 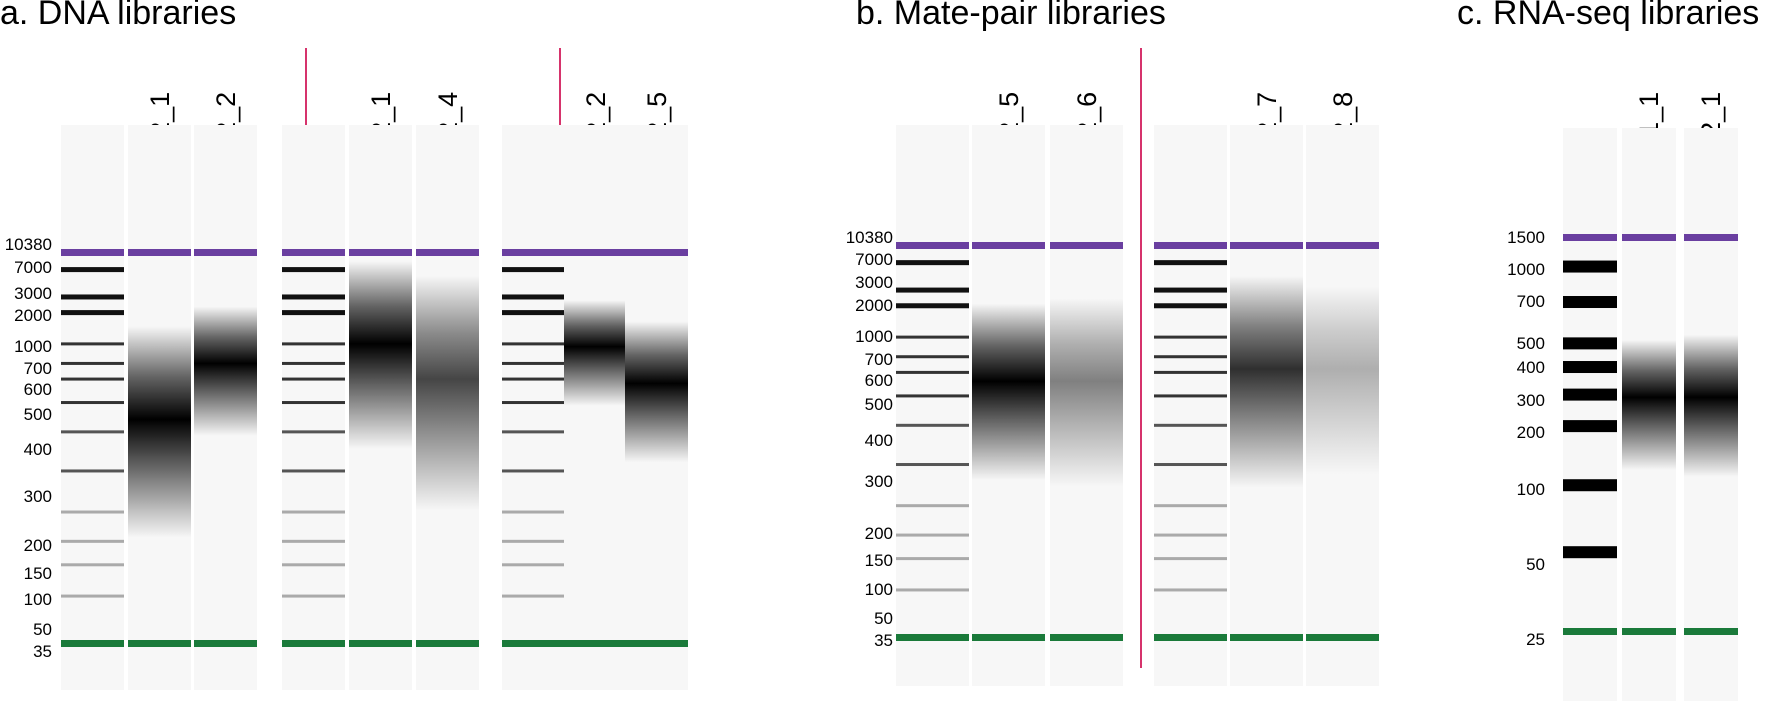 I want to click on size-label: 300, so click(x=1530, y=400).